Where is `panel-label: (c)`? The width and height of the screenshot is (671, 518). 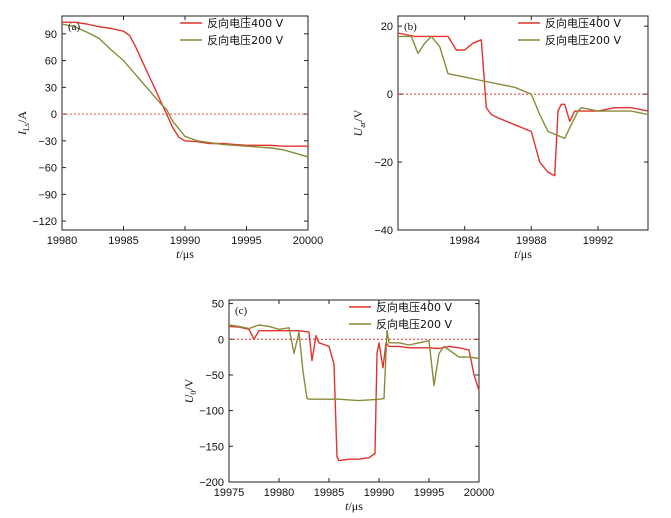
panel-label: (c) is located at coordinates (241, 311).